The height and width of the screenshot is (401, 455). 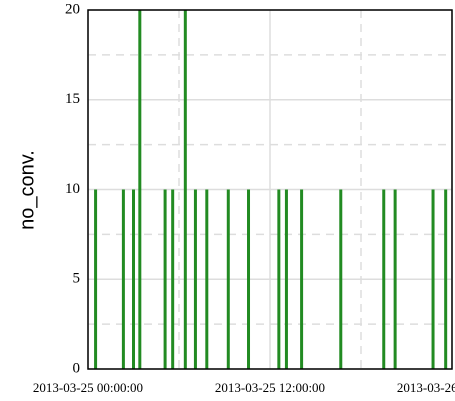 What do you see at coordinates (270, 387) in the screenshot?
I see `x-tick-label: 2013-03-25 12:00:00` at bounding box center [270, 387].